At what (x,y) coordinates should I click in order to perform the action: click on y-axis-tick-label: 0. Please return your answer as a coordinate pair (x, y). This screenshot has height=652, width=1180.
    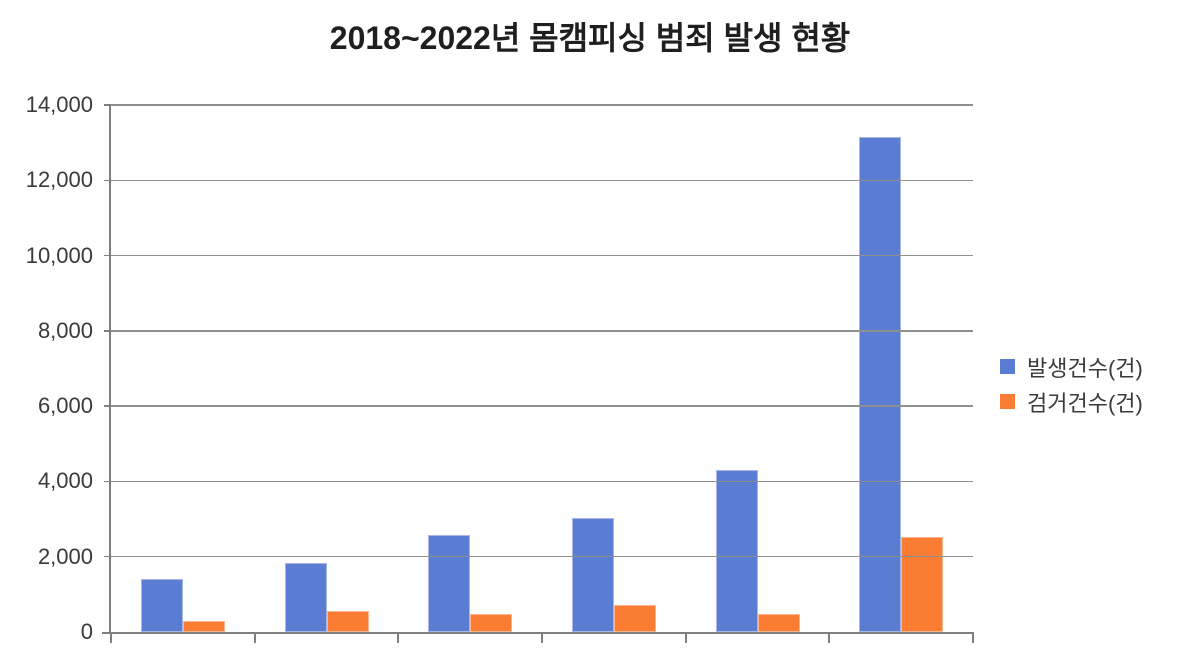
    Looking at the image, I should click on (86, 631).